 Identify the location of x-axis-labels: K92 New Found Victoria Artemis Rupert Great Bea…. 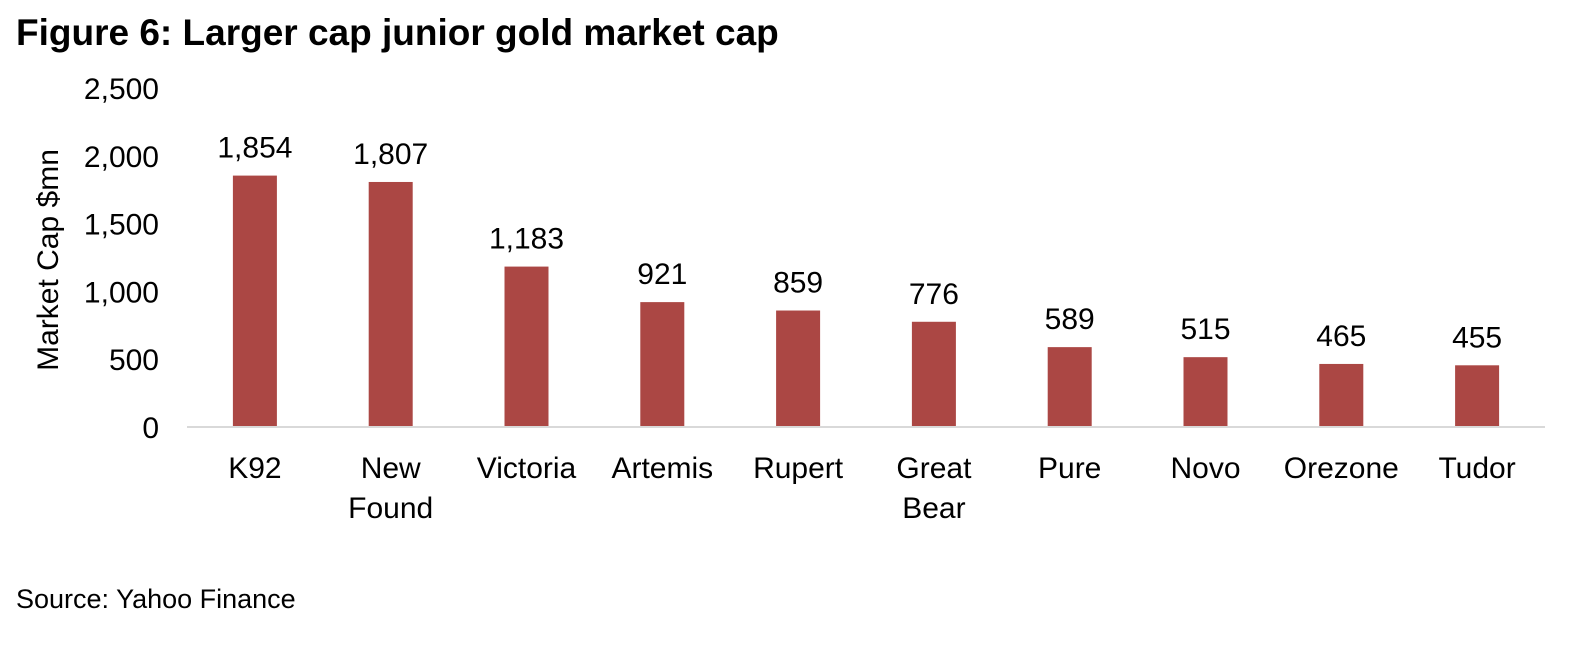
(872, 488).